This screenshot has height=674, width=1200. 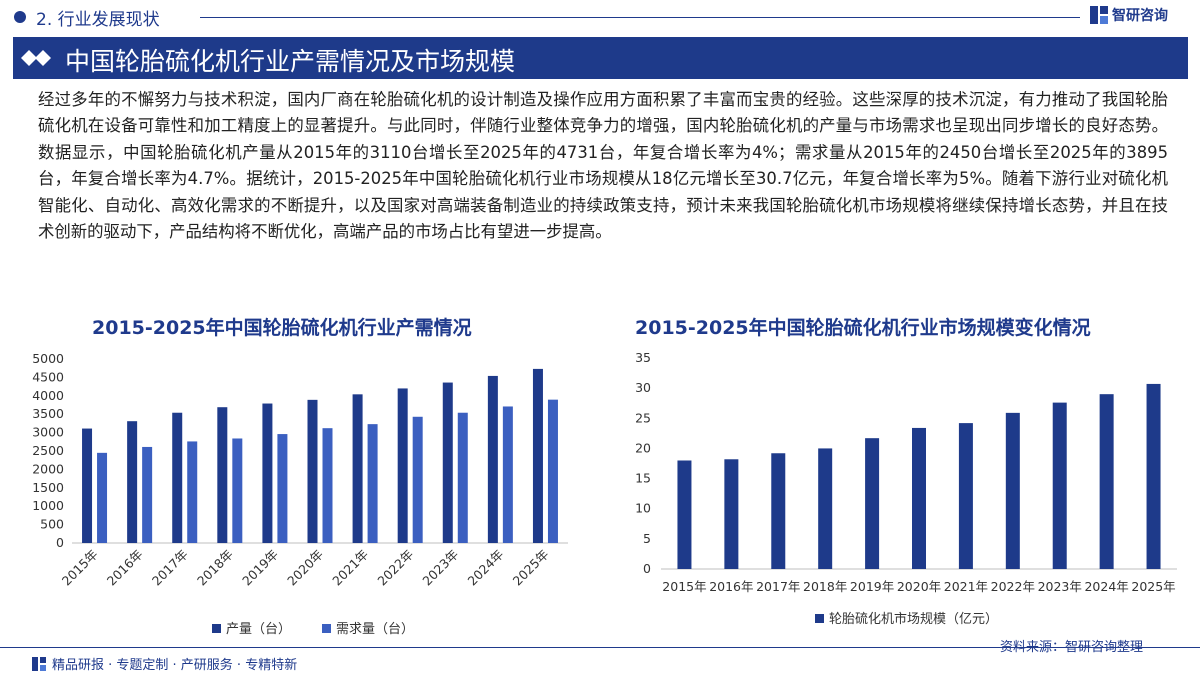 I want to click on legend-label: 产量（台）, so click(x=258, y=629).